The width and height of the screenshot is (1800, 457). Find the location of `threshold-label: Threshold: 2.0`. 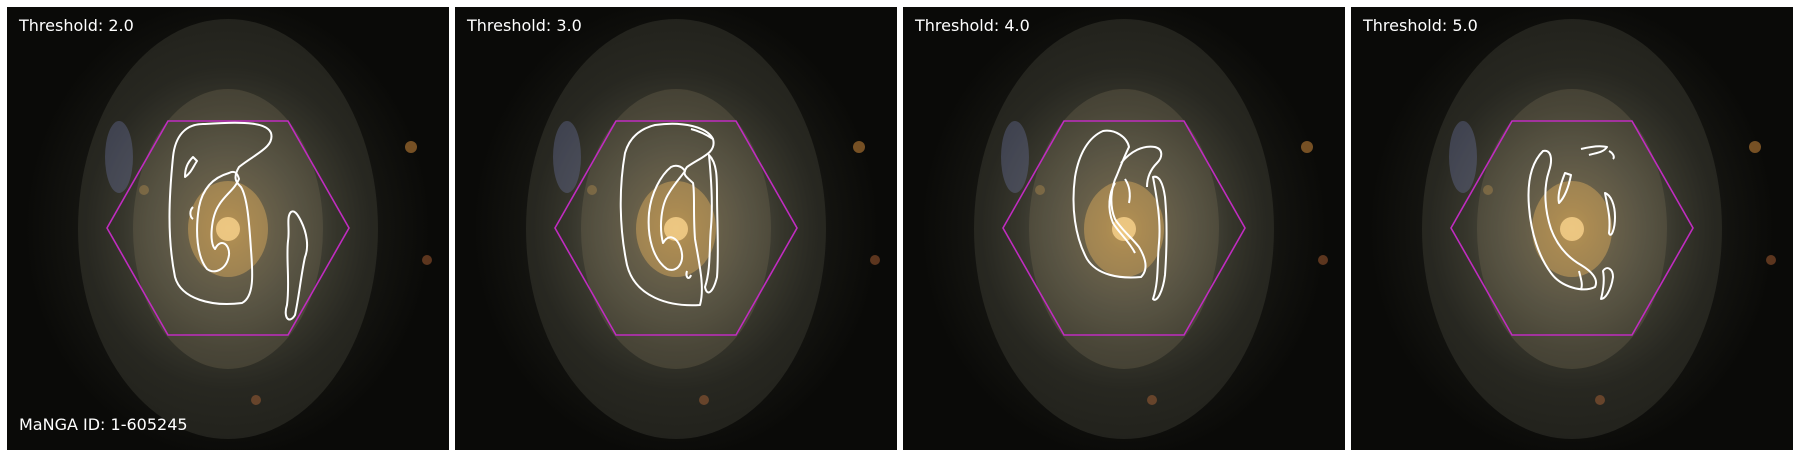

threshold-label: Threshold: 2.0 is located at coordinates (76, 25).